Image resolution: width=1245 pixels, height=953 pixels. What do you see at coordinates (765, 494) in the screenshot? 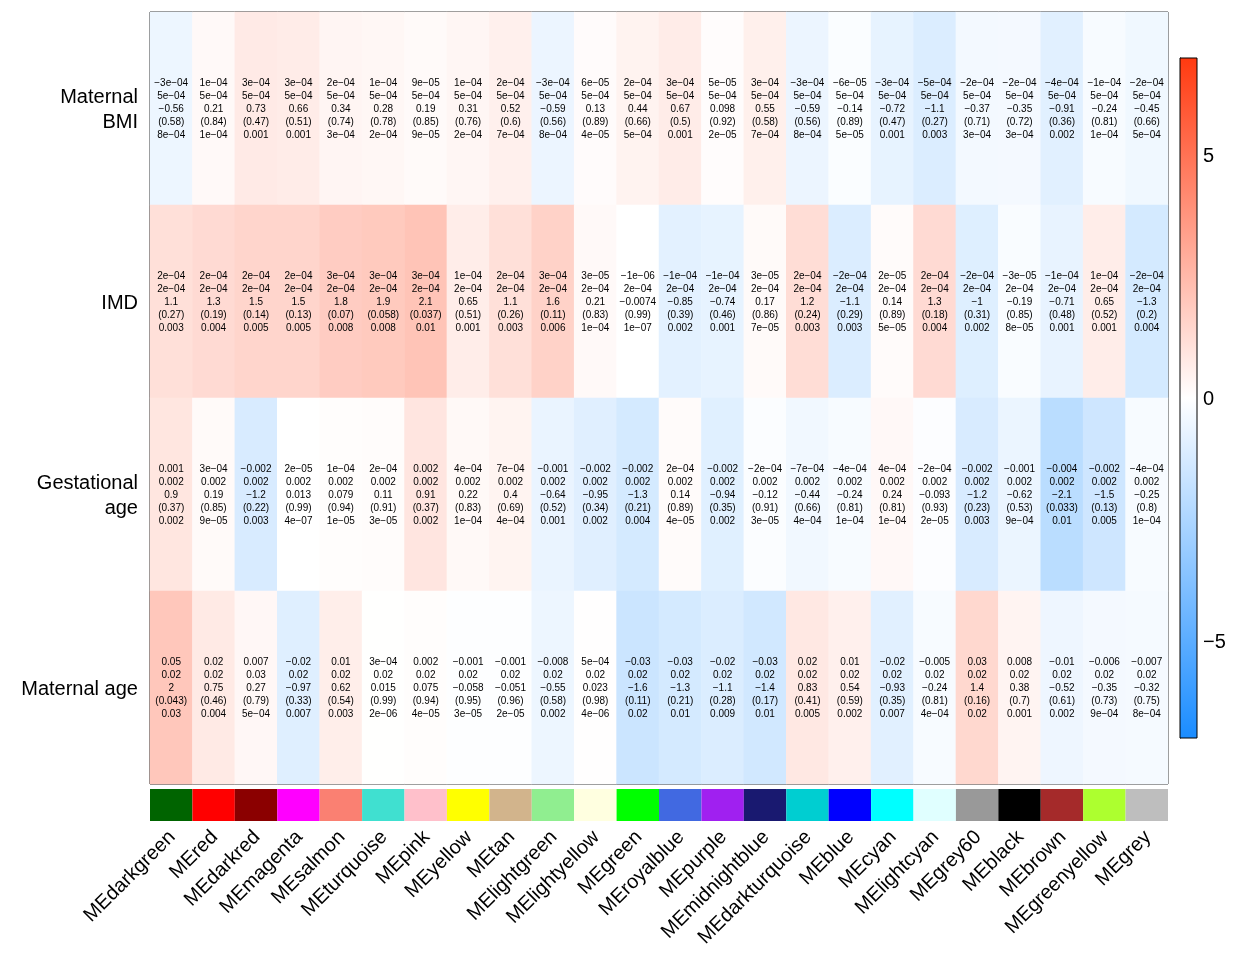
I see `data-label: −2e−04 0.002 −0.12 (0.91) 3e−05` at bounding box center [765, 494].